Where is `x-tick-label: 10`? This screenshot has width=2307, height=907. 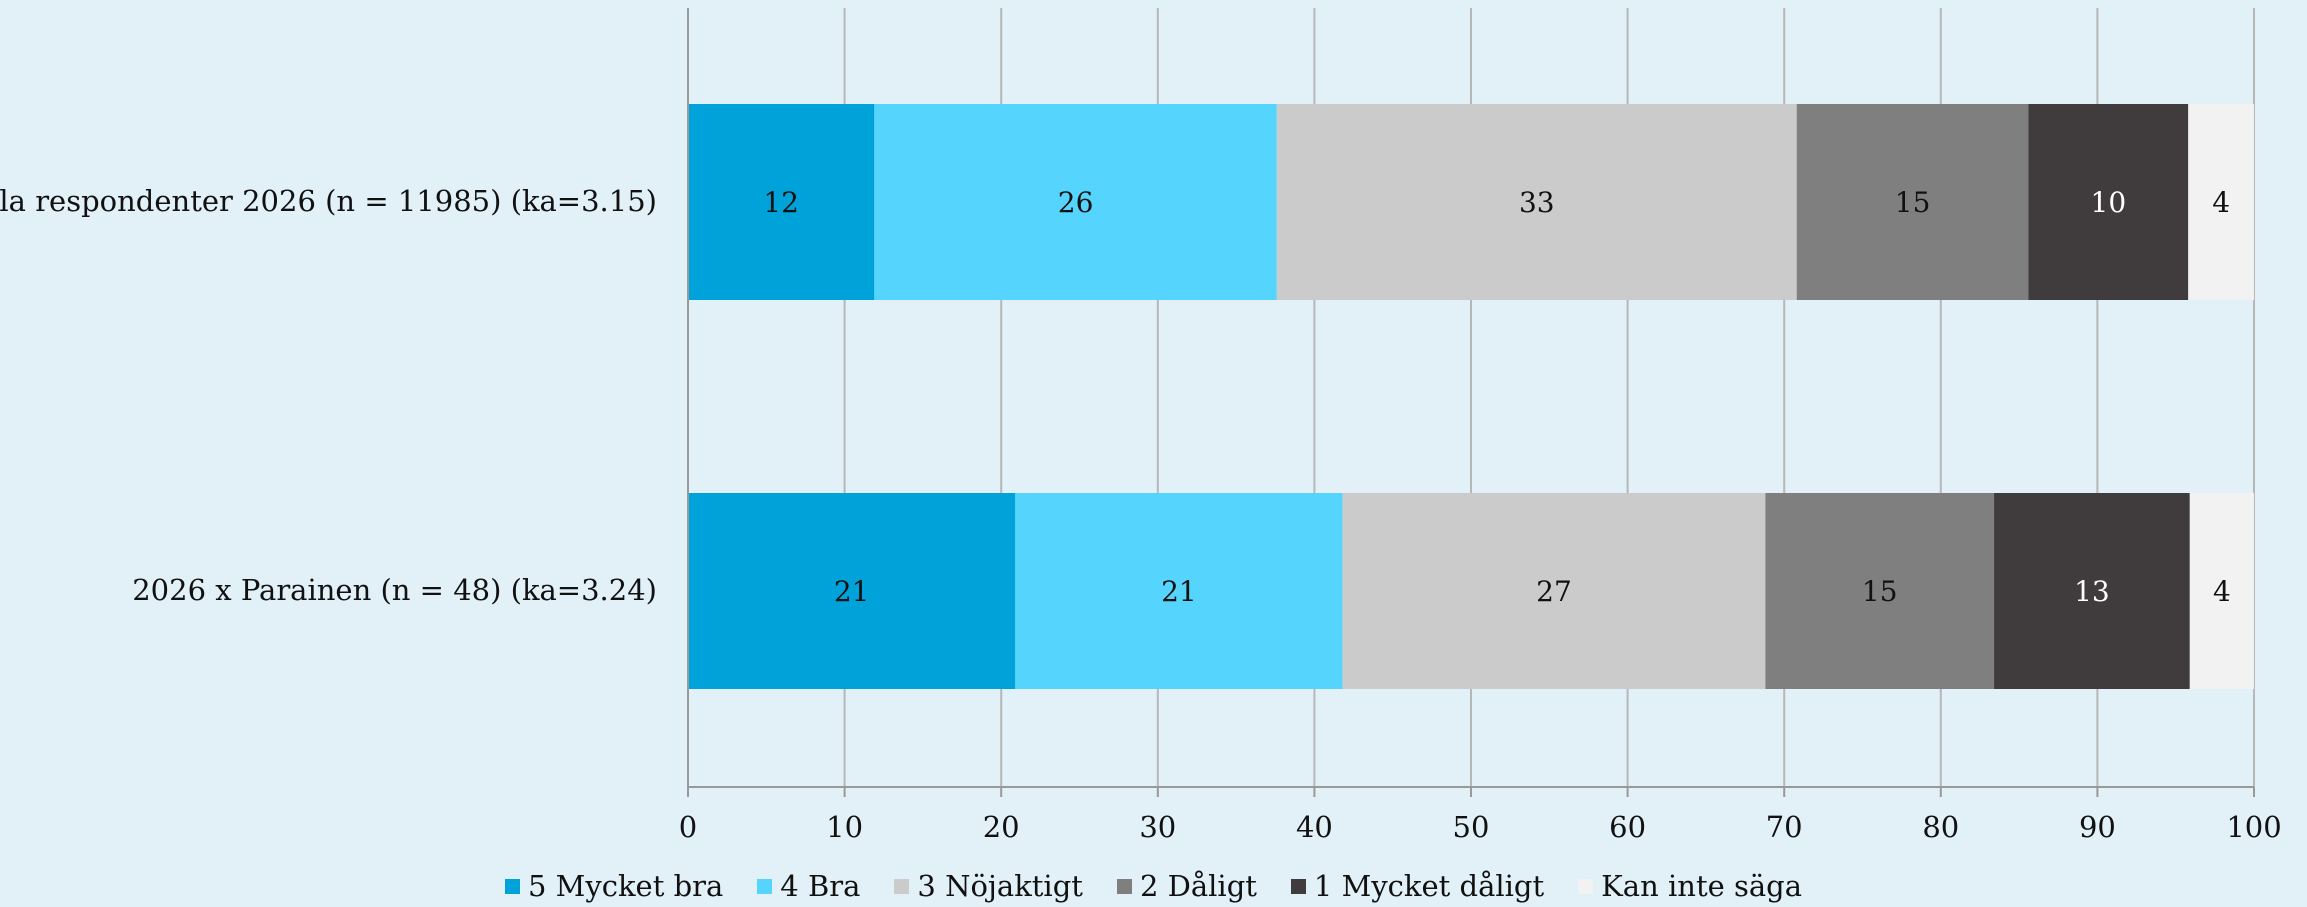 x-tick-label: 10 is located at coordinates (844, 827).